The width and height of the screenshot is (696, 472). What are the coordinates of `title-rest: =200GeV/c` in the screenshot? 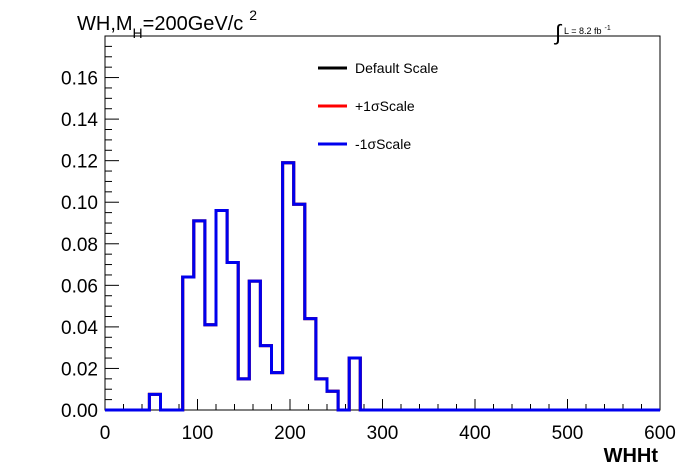 It's located at (193, 24).